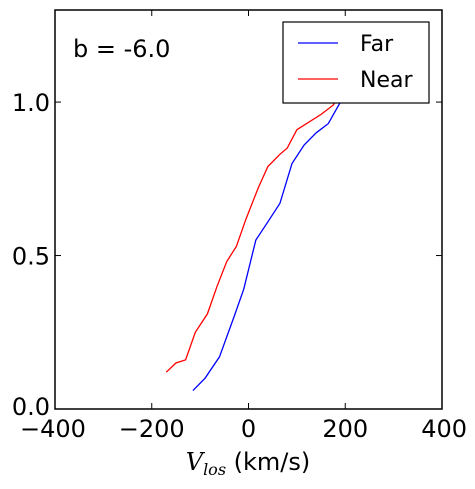 Image resolution: width=475 pixels, height=489 pixels. Describe the element at coordinates (121, 49) in the screenshot. I see `panel-annotation: b = -6.0` at that location.